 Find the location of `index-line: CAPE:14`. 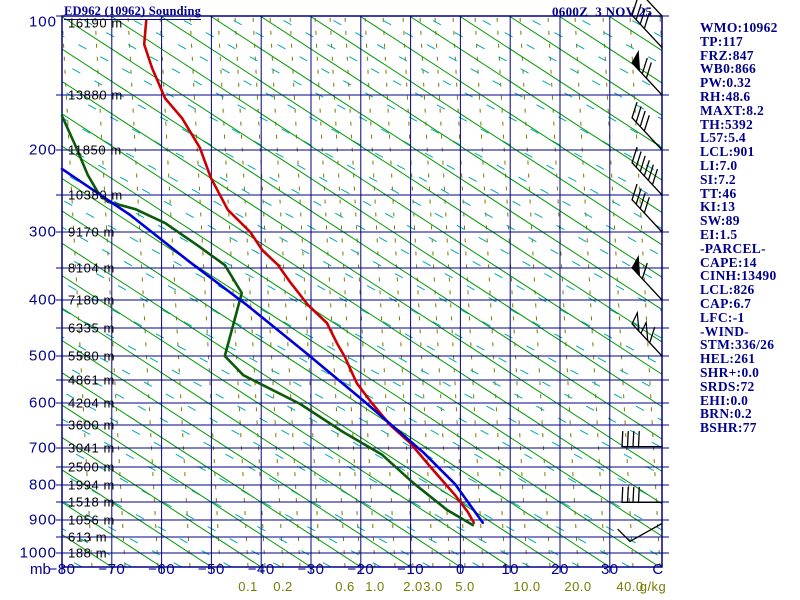

index-line: CAPE:14 is located at coordinates (728, 262).